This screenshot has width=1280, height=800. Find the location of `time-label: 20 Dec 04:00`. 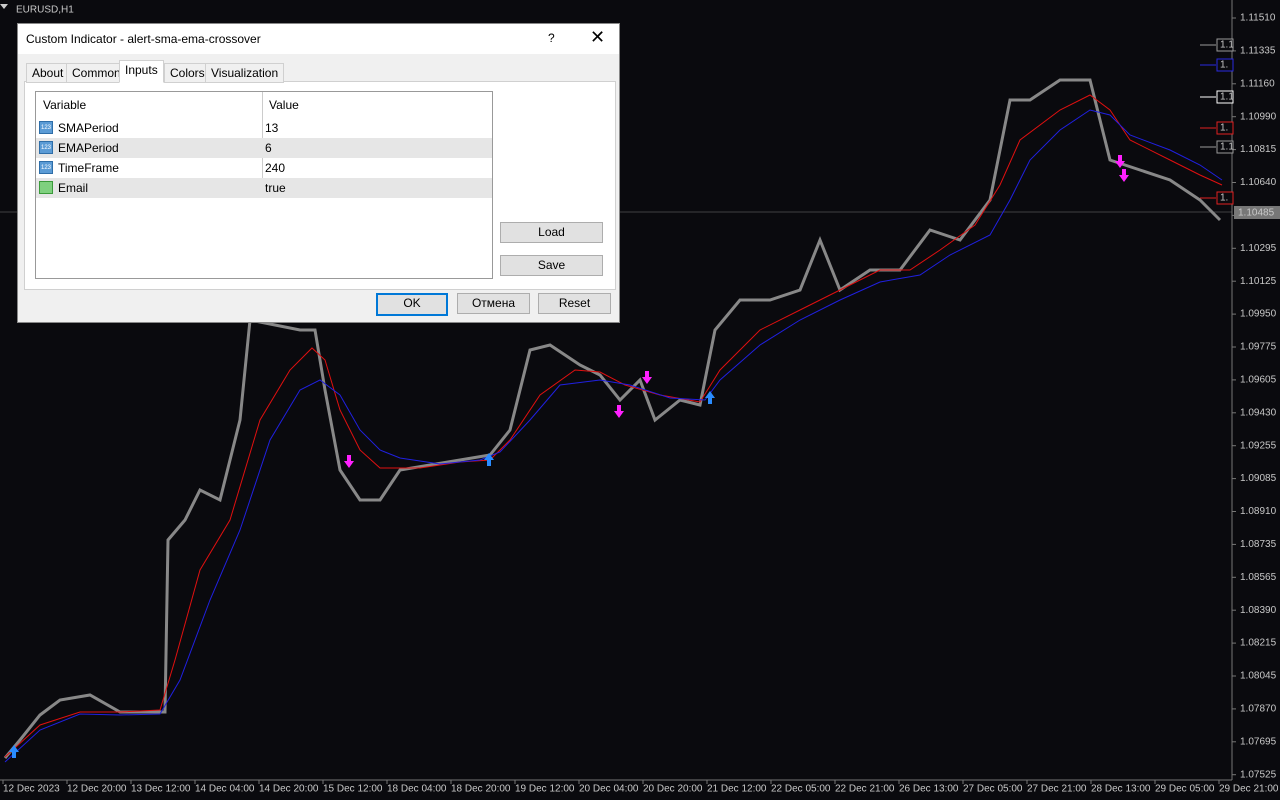

time-label: 20 Dec 04:00 is located at coordinates (609, 789).